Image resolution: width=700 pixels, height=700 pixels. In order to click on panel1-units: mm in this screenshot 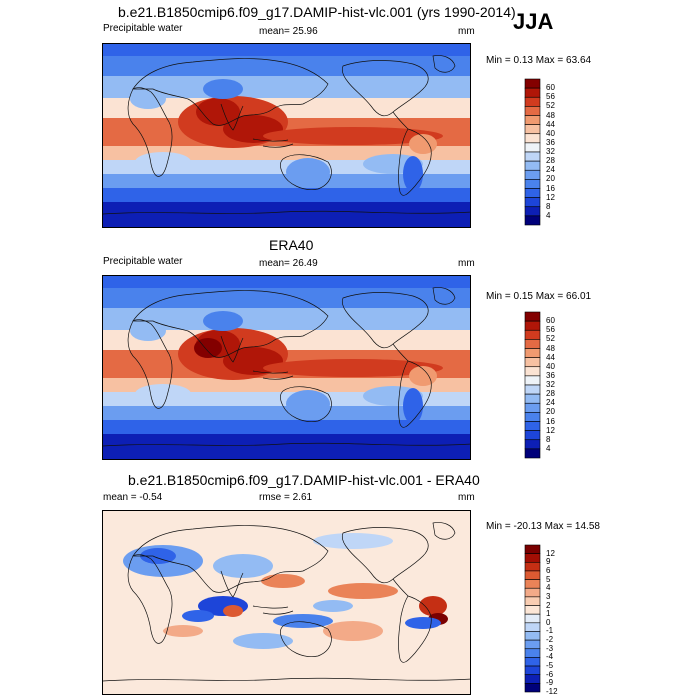, I will do `click(466, 31)`.